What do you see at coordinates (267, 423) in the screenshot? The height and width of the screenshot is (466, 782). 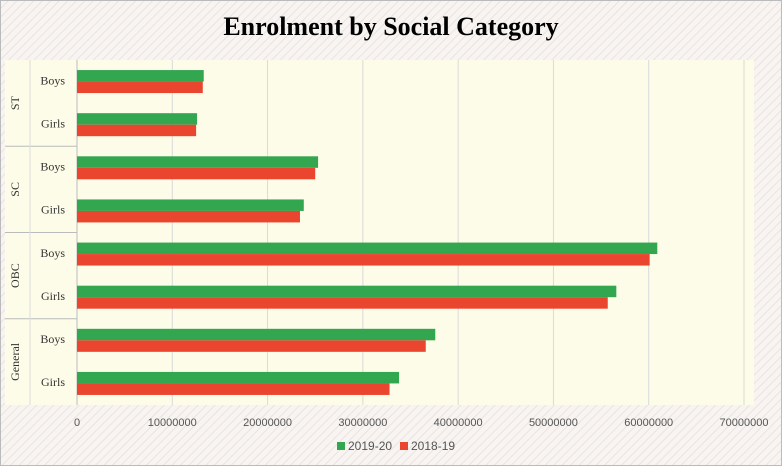 I see `x-tick-label: 20000000` at bounding box center [267, 423].